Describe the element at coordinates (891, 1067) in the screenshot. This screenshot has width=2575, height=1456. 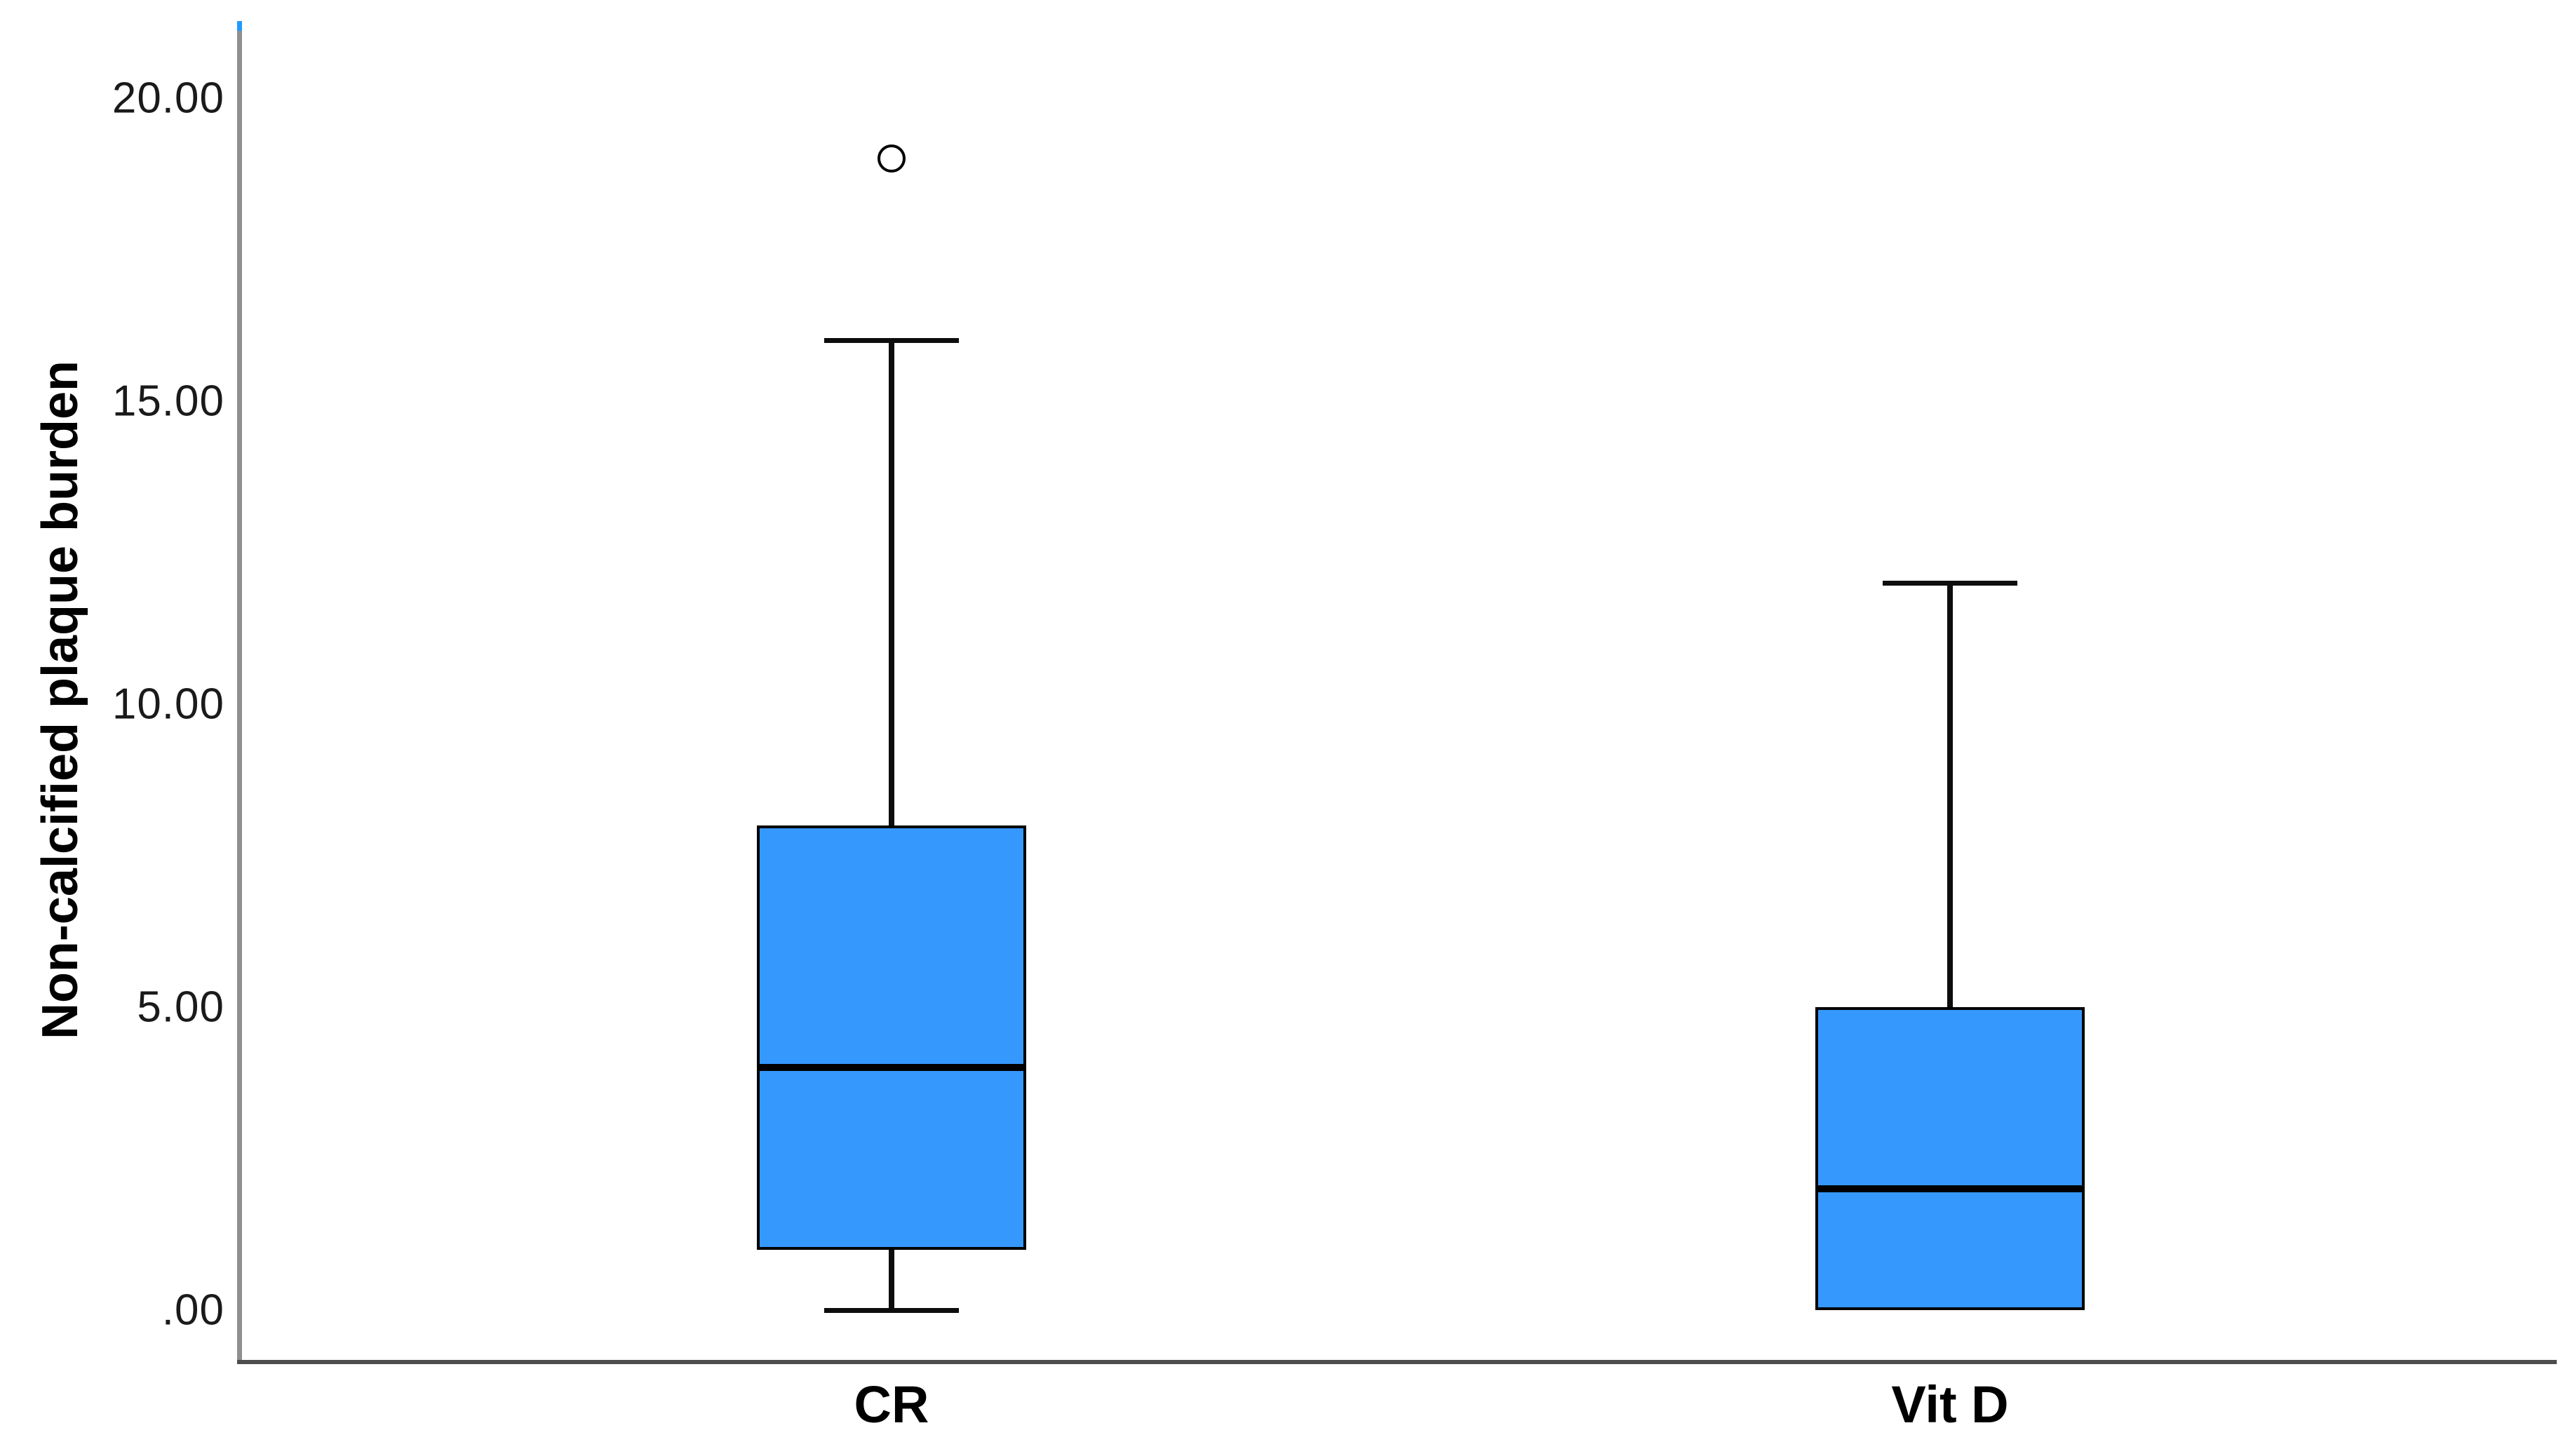
I see `median-line-cr` at that location.